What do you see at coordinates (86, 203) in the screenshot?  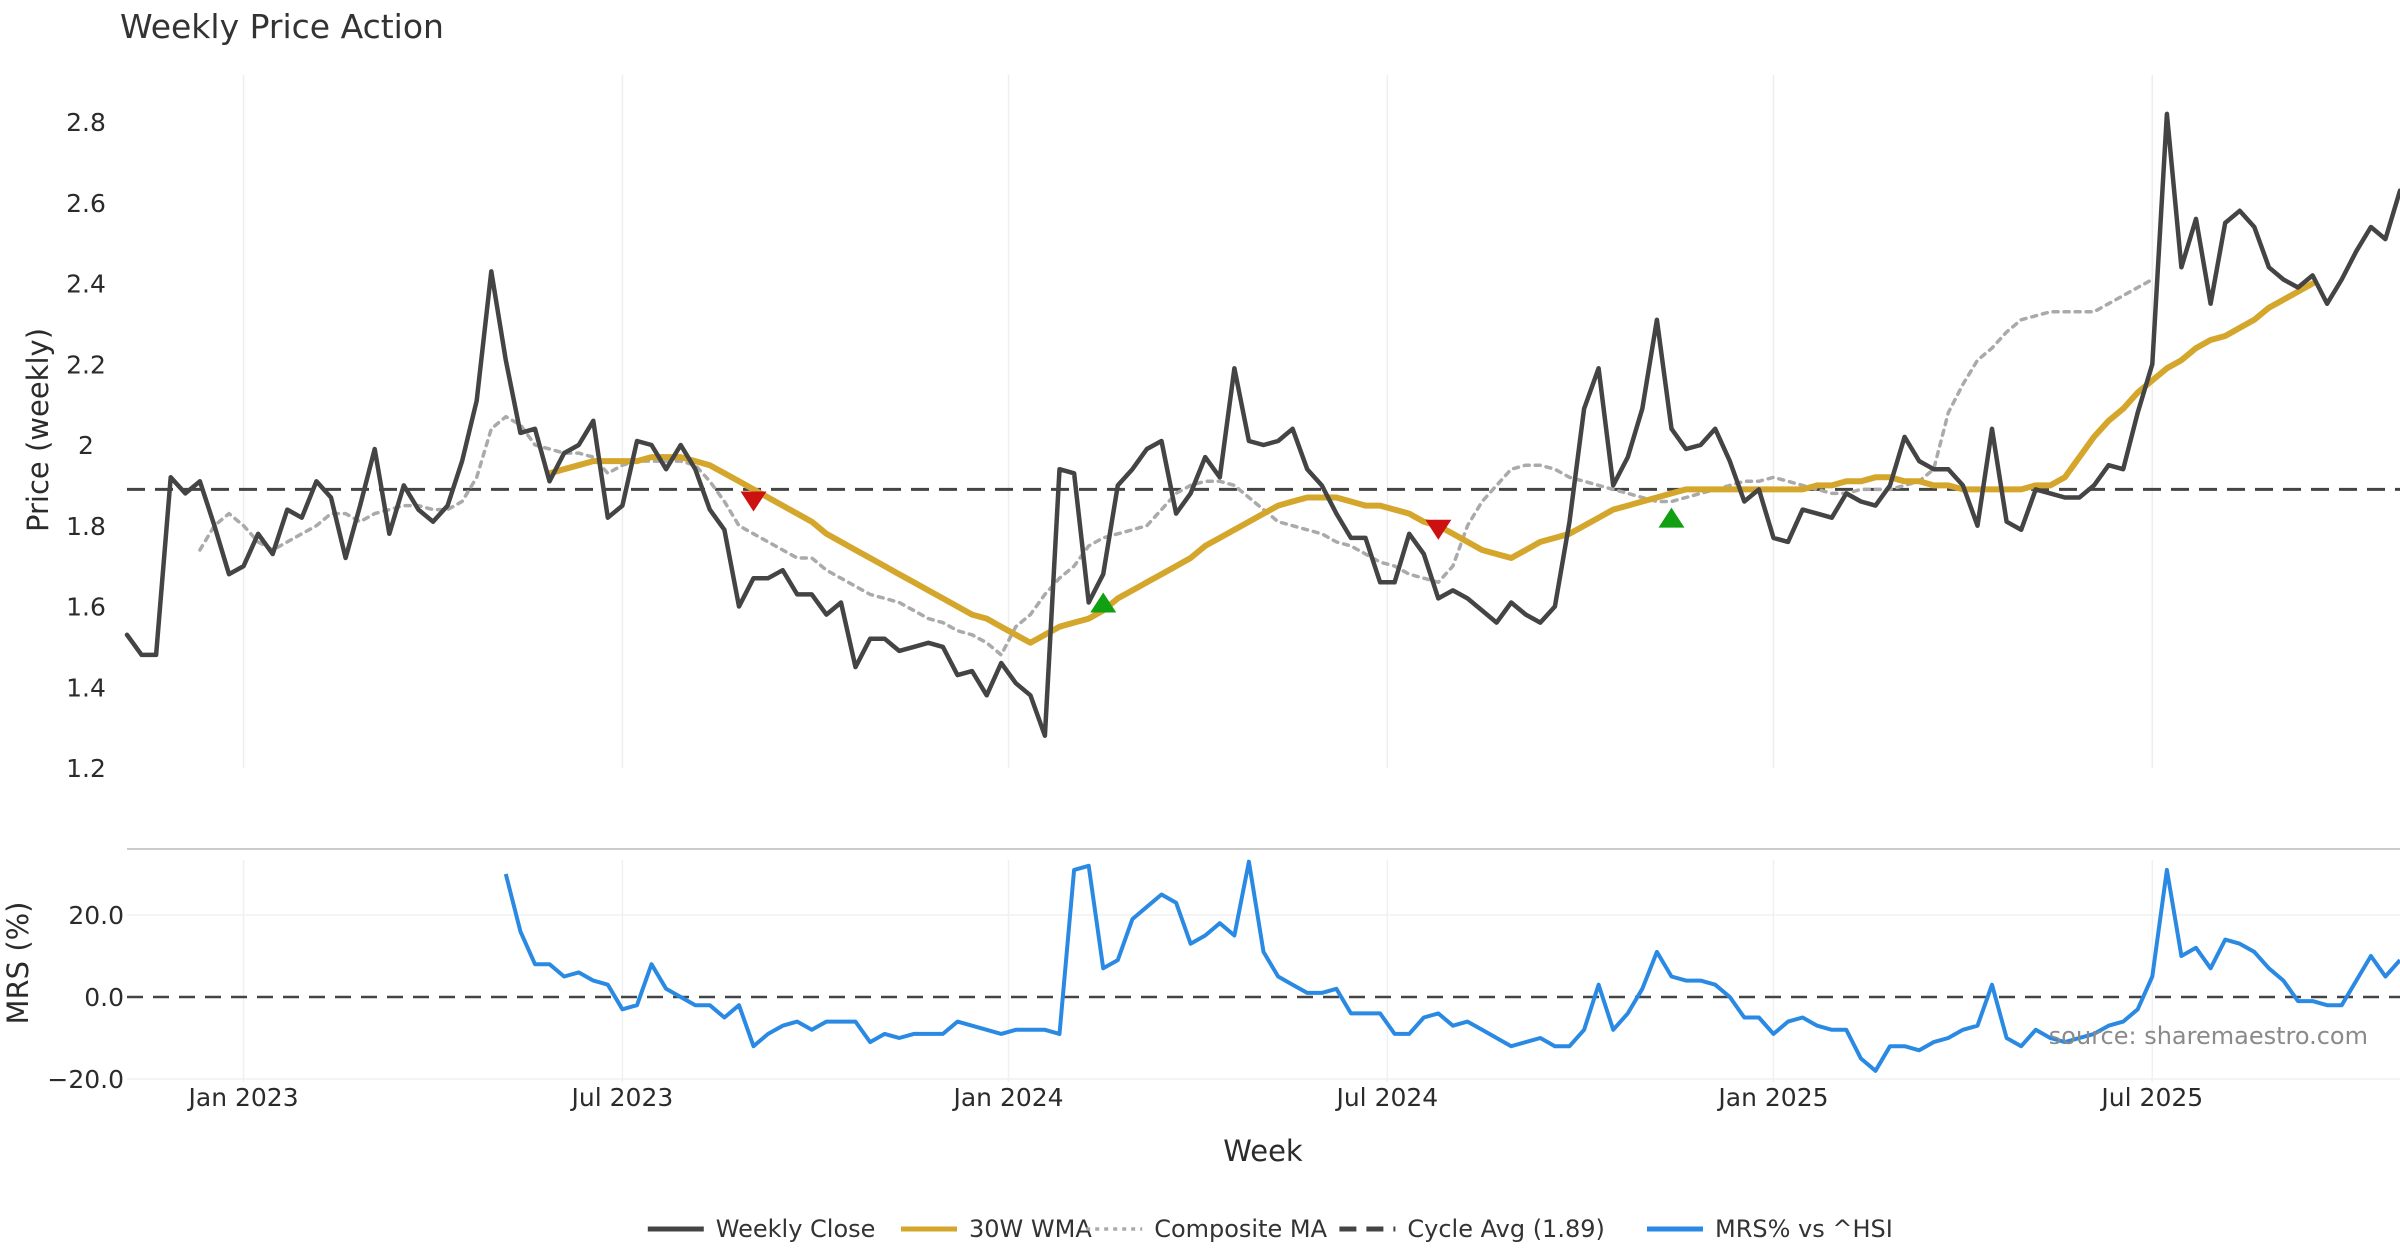 I see `price-y-tick-label: 2.6` at bounding box center [86, 203].